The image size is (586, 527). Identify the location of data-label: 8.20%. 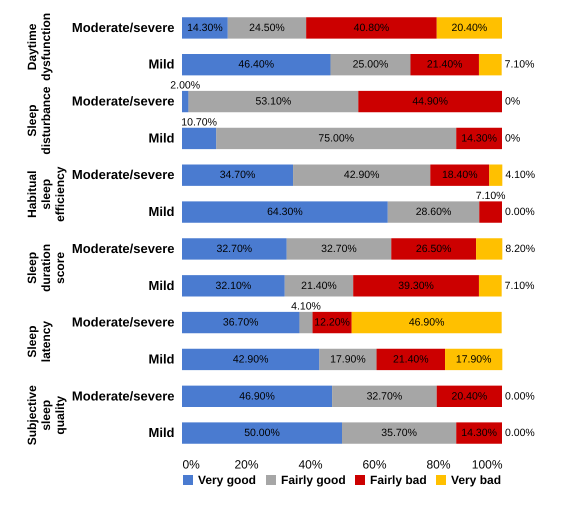
(520, 248).